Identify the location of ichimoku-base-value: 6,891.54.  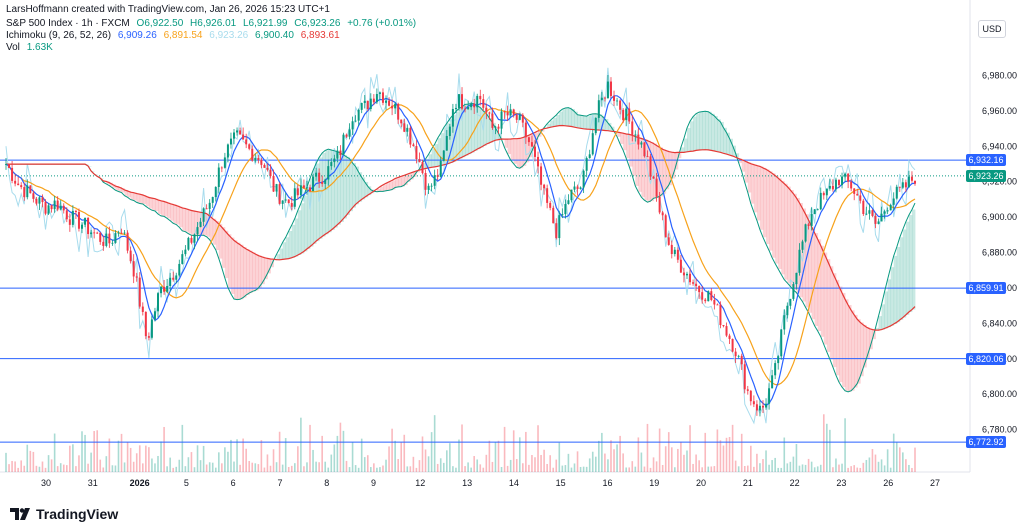
(183, 35).